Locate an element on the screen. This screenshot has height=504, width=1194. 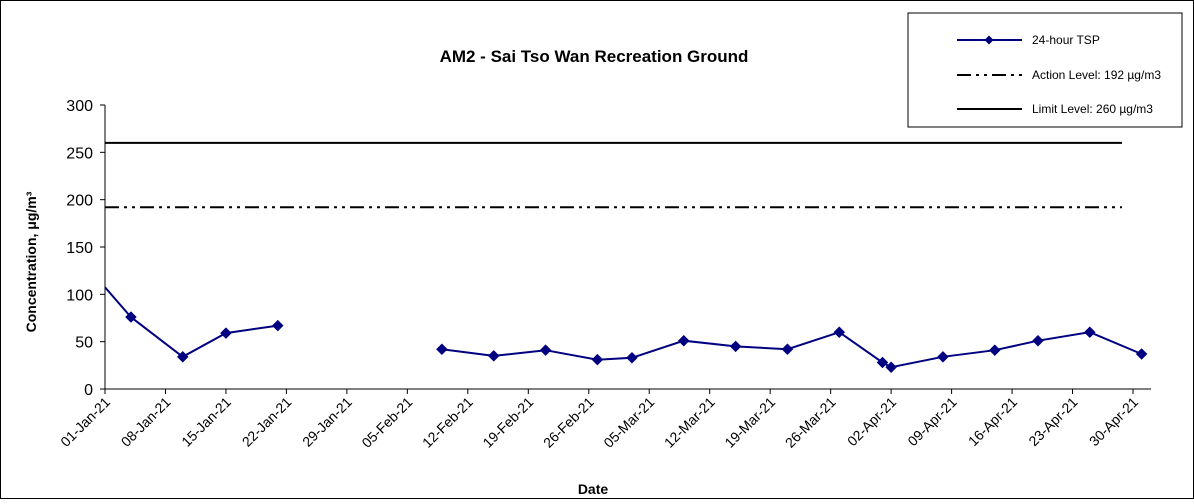
y-tick-label: 300 is located at coordinates (79, 106).